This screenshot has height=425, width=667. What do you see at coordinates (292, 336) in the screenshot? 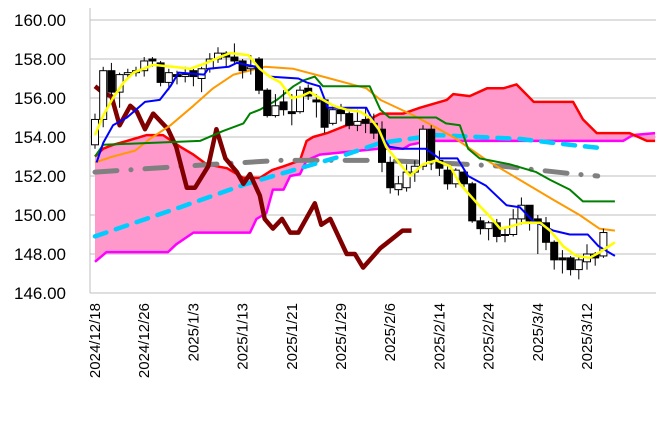
I see `x-tick-label: 2025/1/21` at bounding box center [292, 336].